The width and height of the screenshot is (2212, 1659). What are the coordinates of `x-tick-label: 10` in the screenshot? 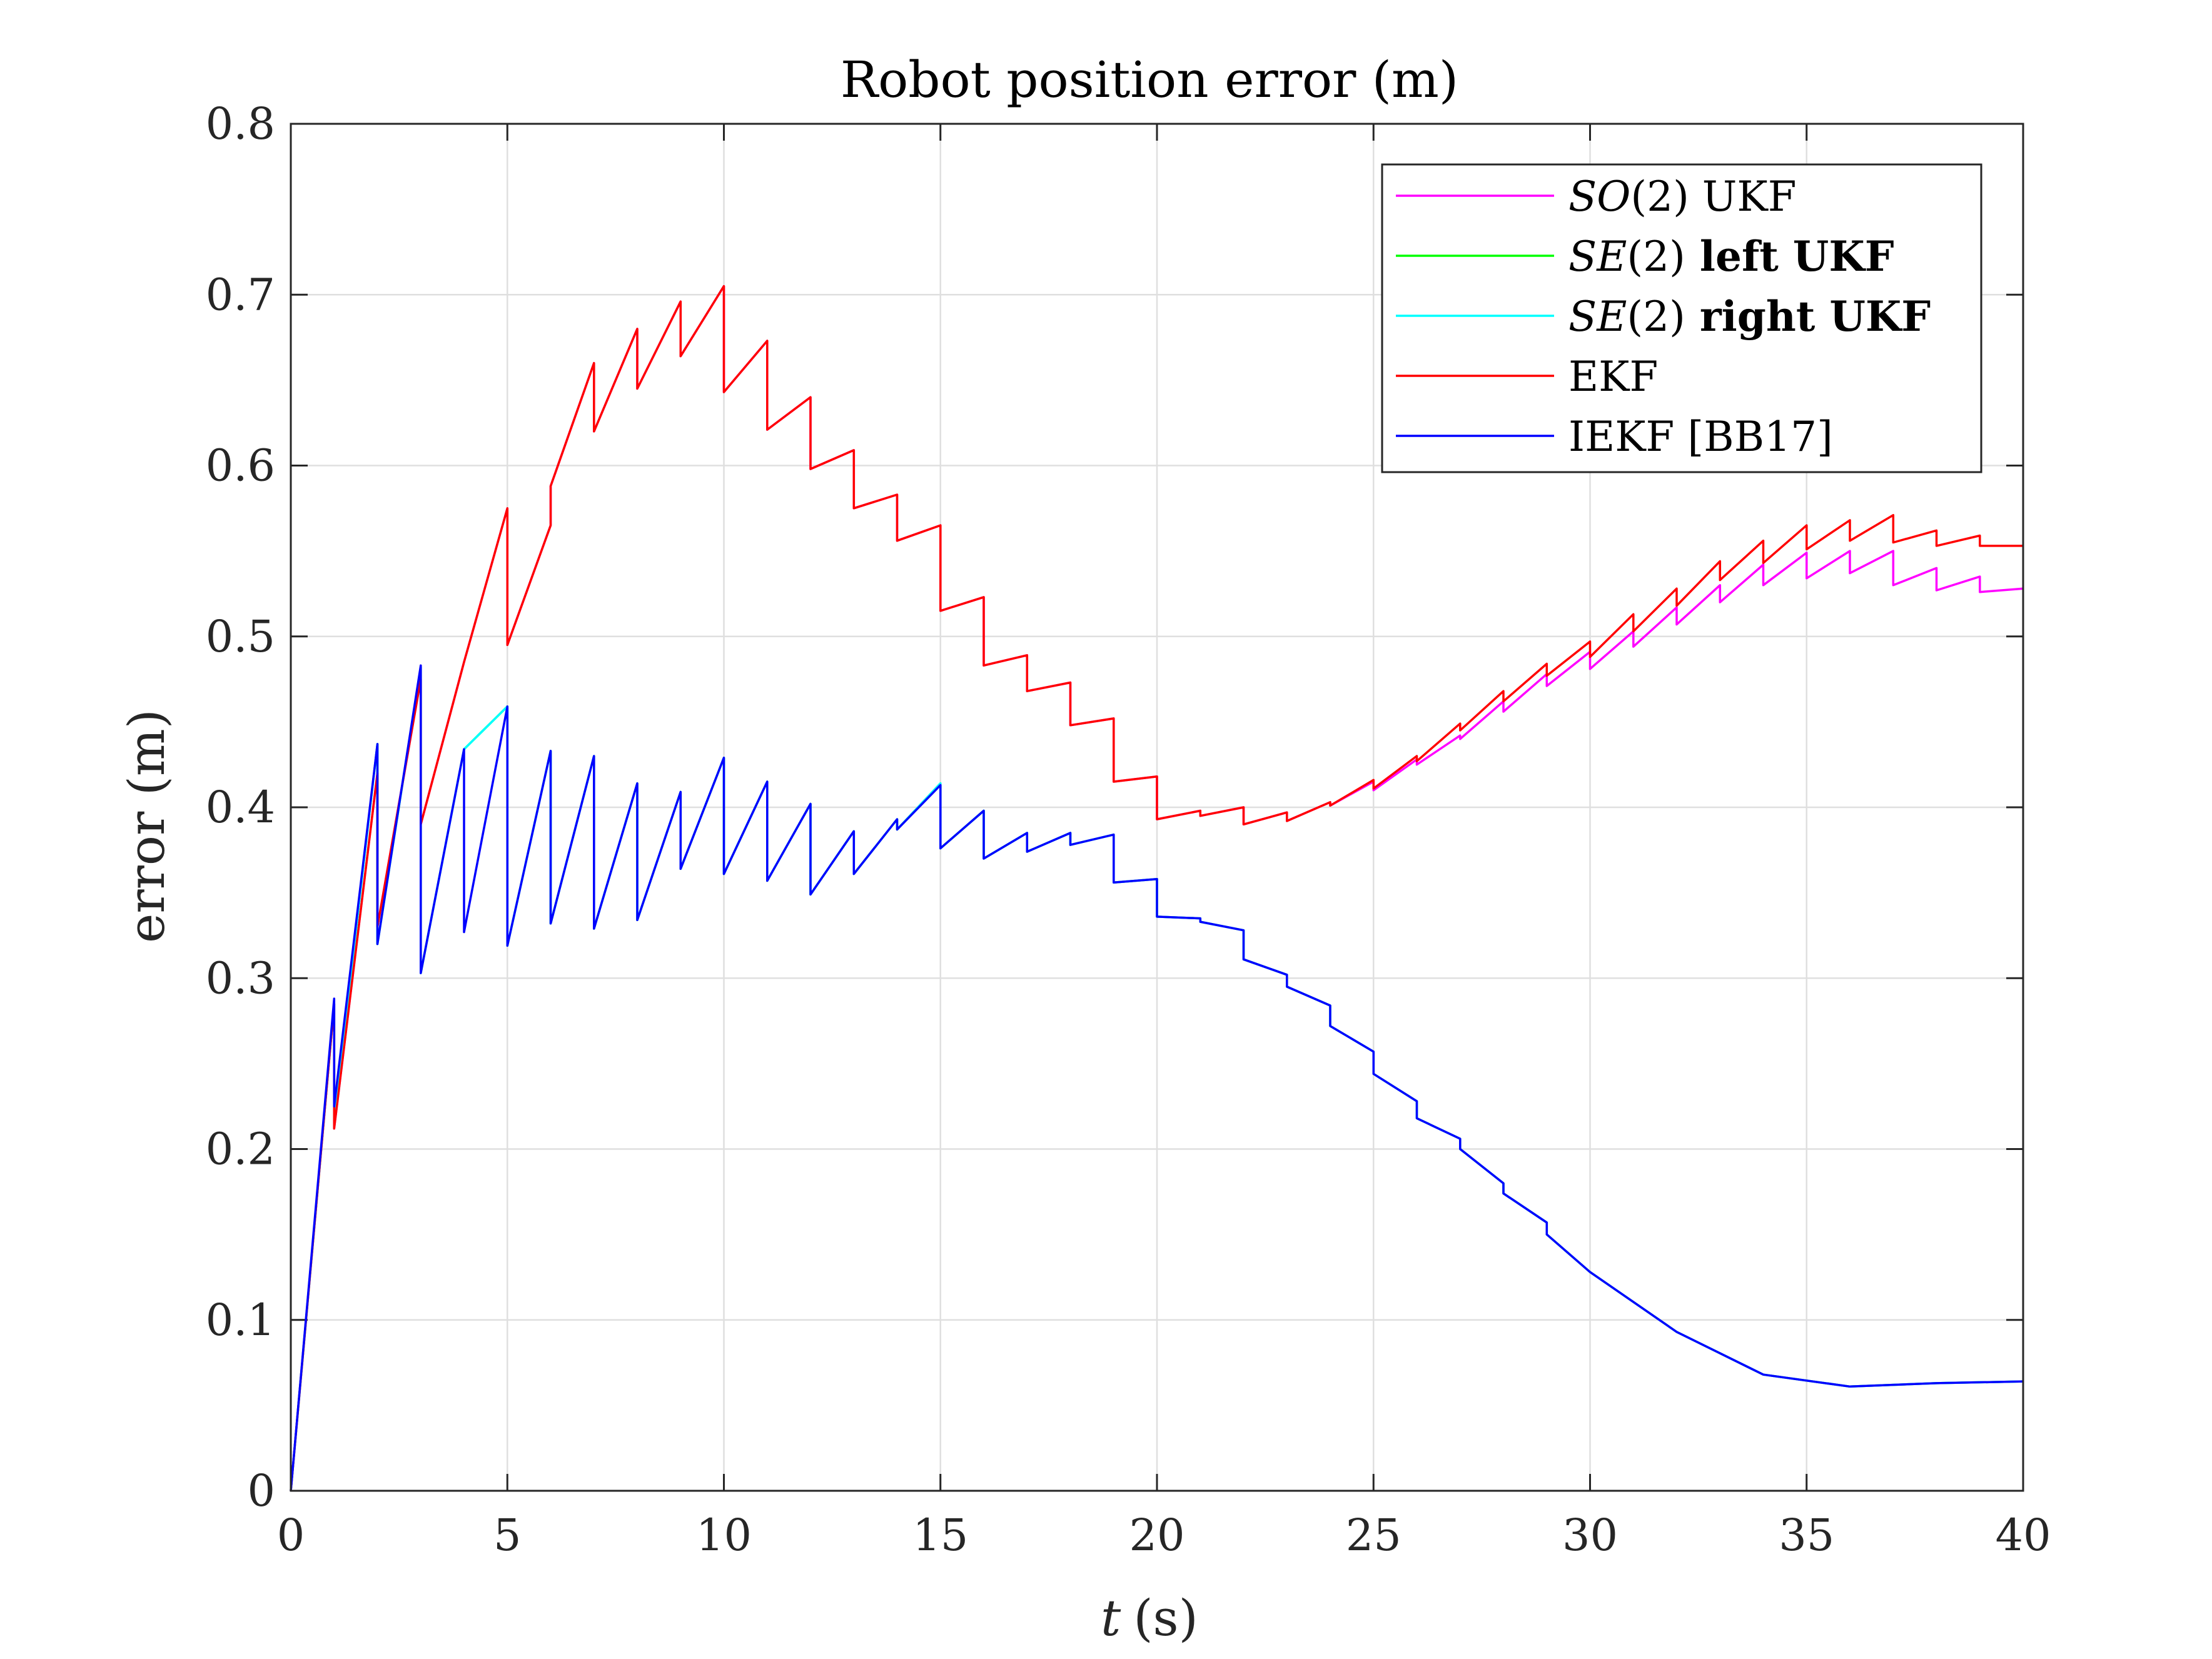 It's located at (724, 1535).